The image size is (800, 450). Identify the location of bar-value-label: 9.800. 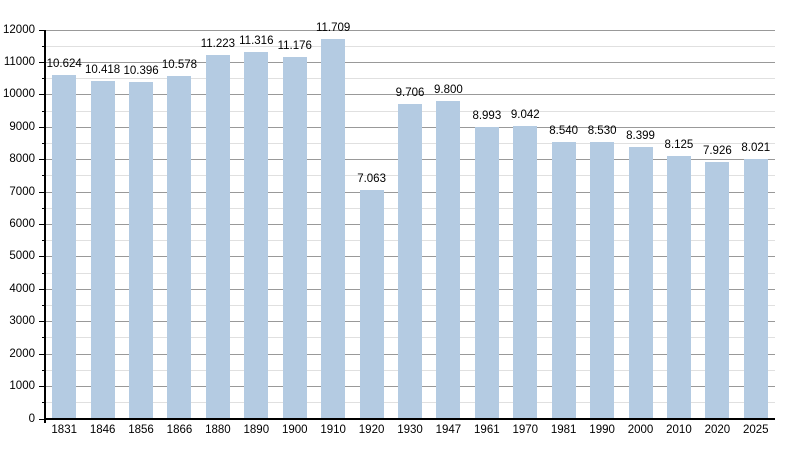
(448, 90).